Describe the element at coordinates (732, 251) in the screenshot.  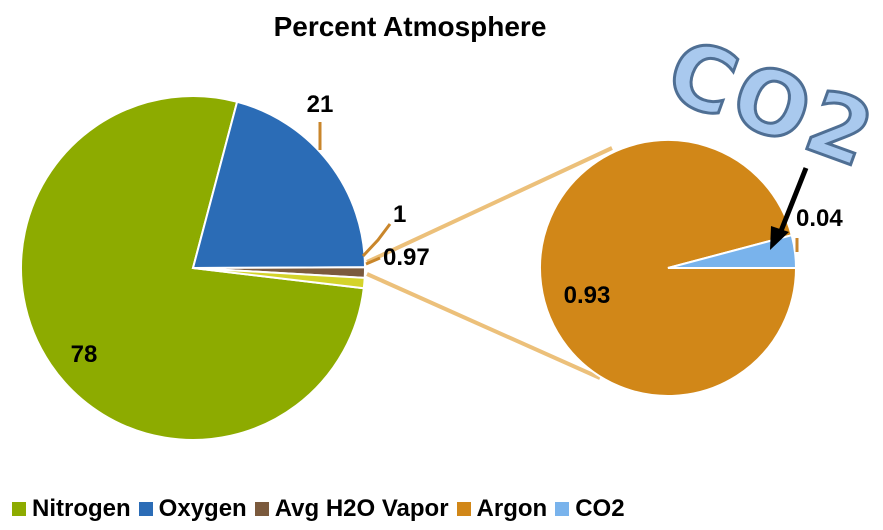
I see `secondary-pie-slice-co2` at that location.